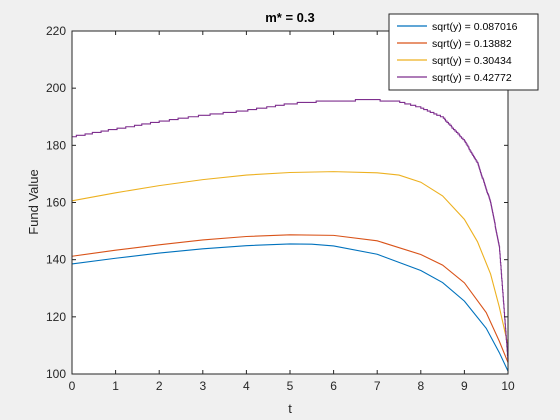 The width and height of the screenshot is (560, 420). What do you see at coordinates (33, 202) in the screenshot?
I see `y-axis-label: Fund Value` at bounding box center [33, 202].